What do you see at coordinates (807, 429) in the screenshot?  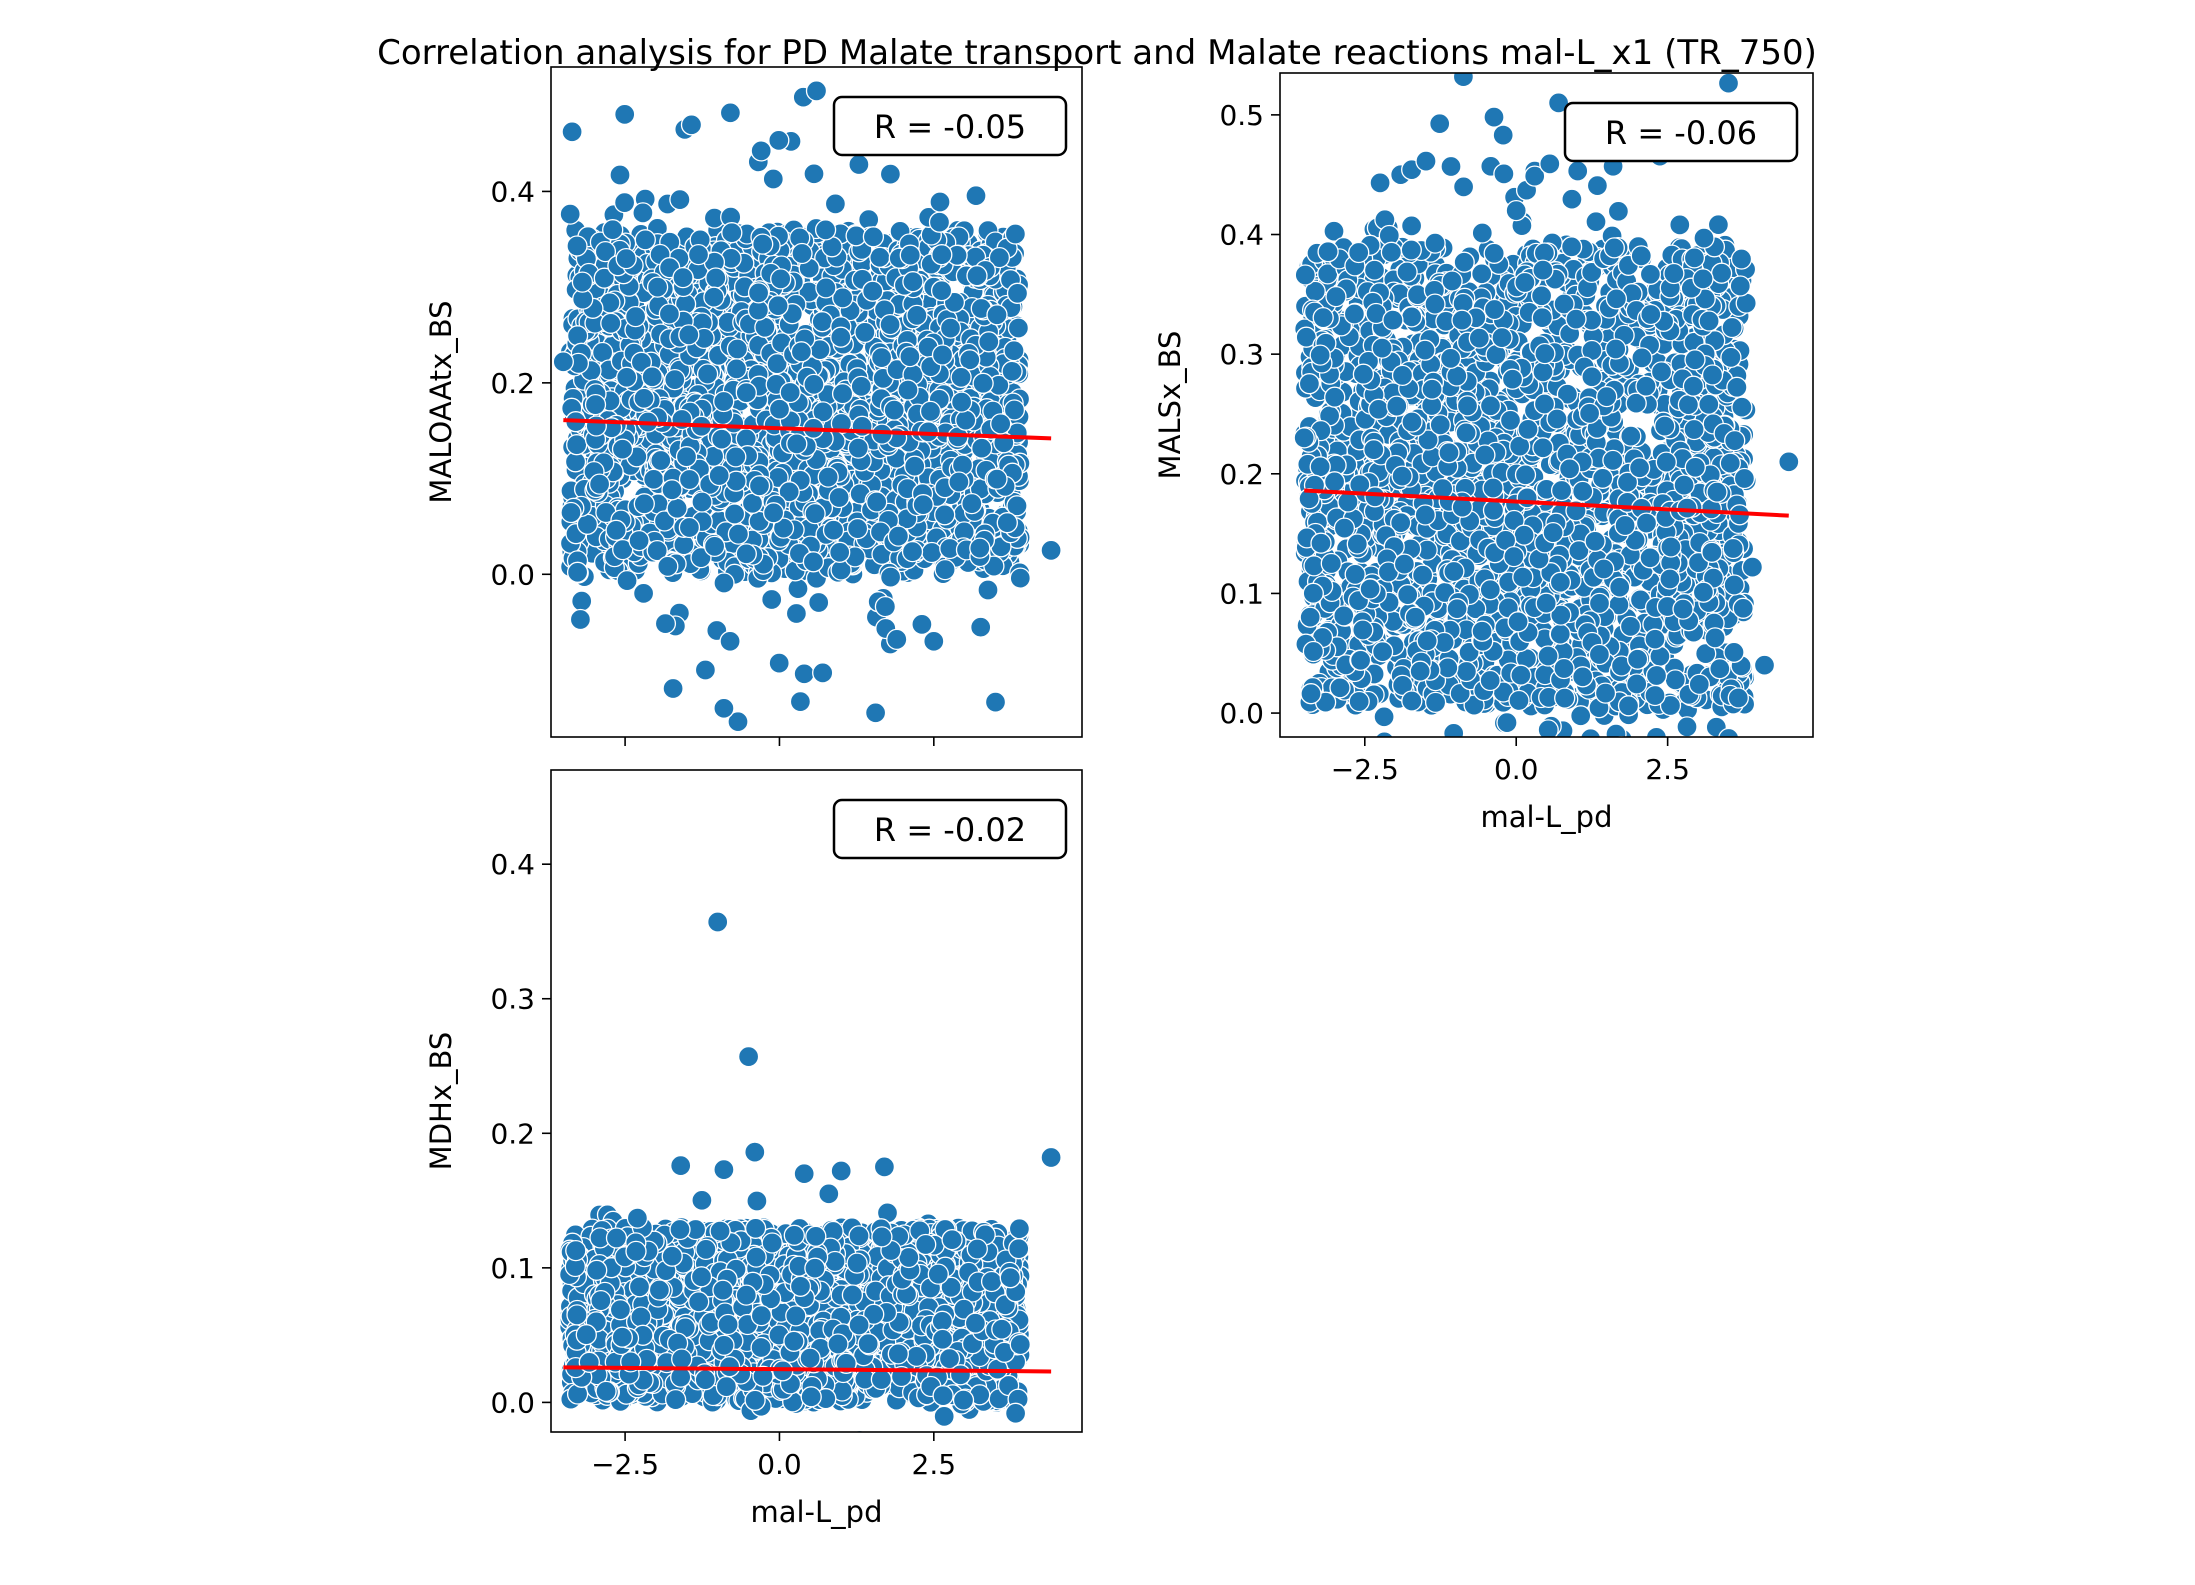 I see `regression-line` at bounding box center [807, 429].